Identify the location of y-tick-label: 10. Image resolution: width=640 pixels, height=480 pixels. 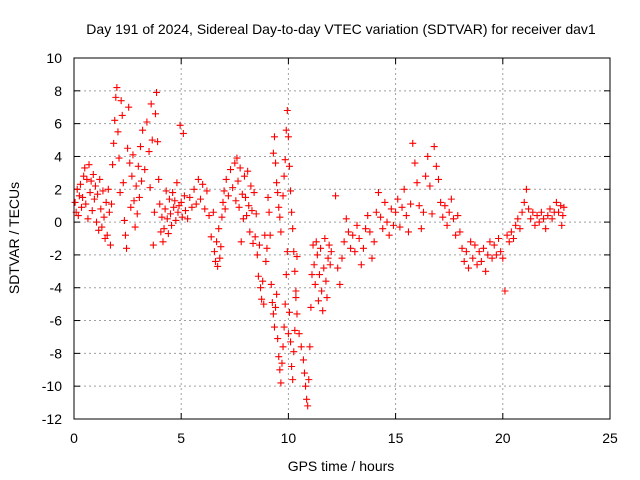
(54, 58).